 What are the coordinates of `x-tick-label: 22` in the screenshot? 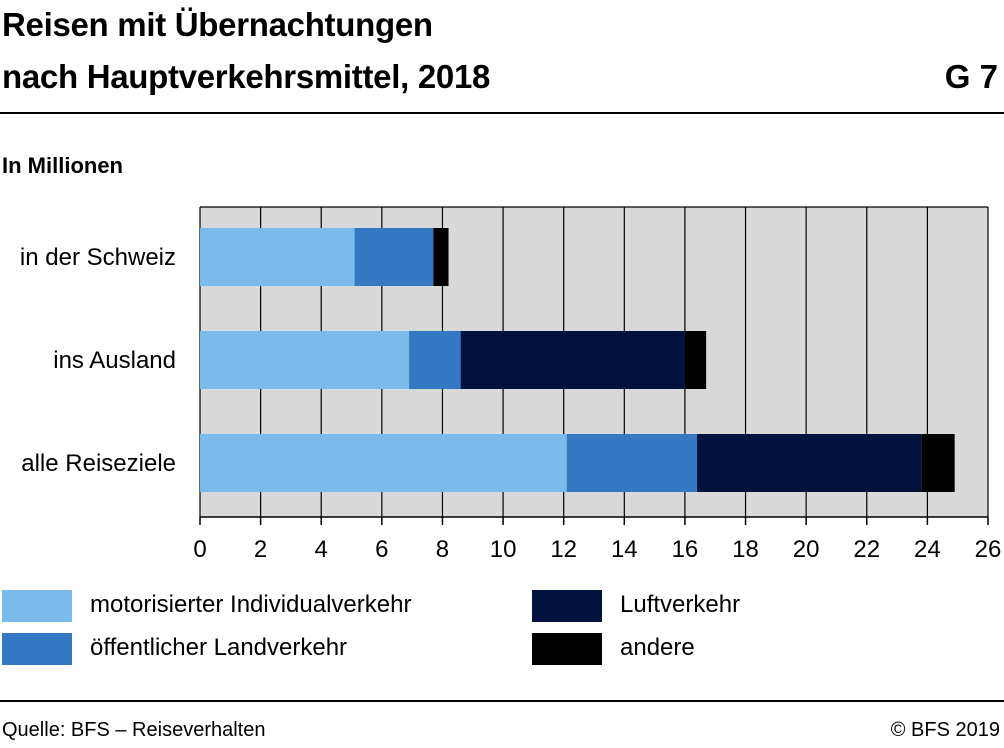 It's located at (866, 549).